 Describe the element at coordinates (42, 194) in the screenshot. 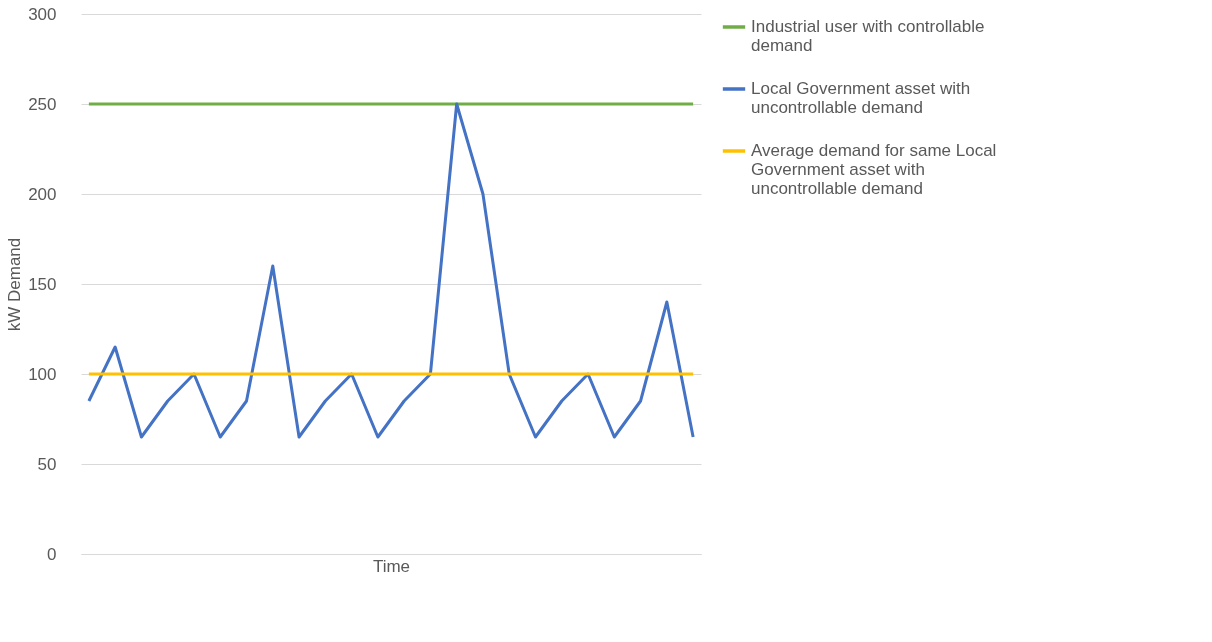

I see `y-tick-label: 200` at that location.